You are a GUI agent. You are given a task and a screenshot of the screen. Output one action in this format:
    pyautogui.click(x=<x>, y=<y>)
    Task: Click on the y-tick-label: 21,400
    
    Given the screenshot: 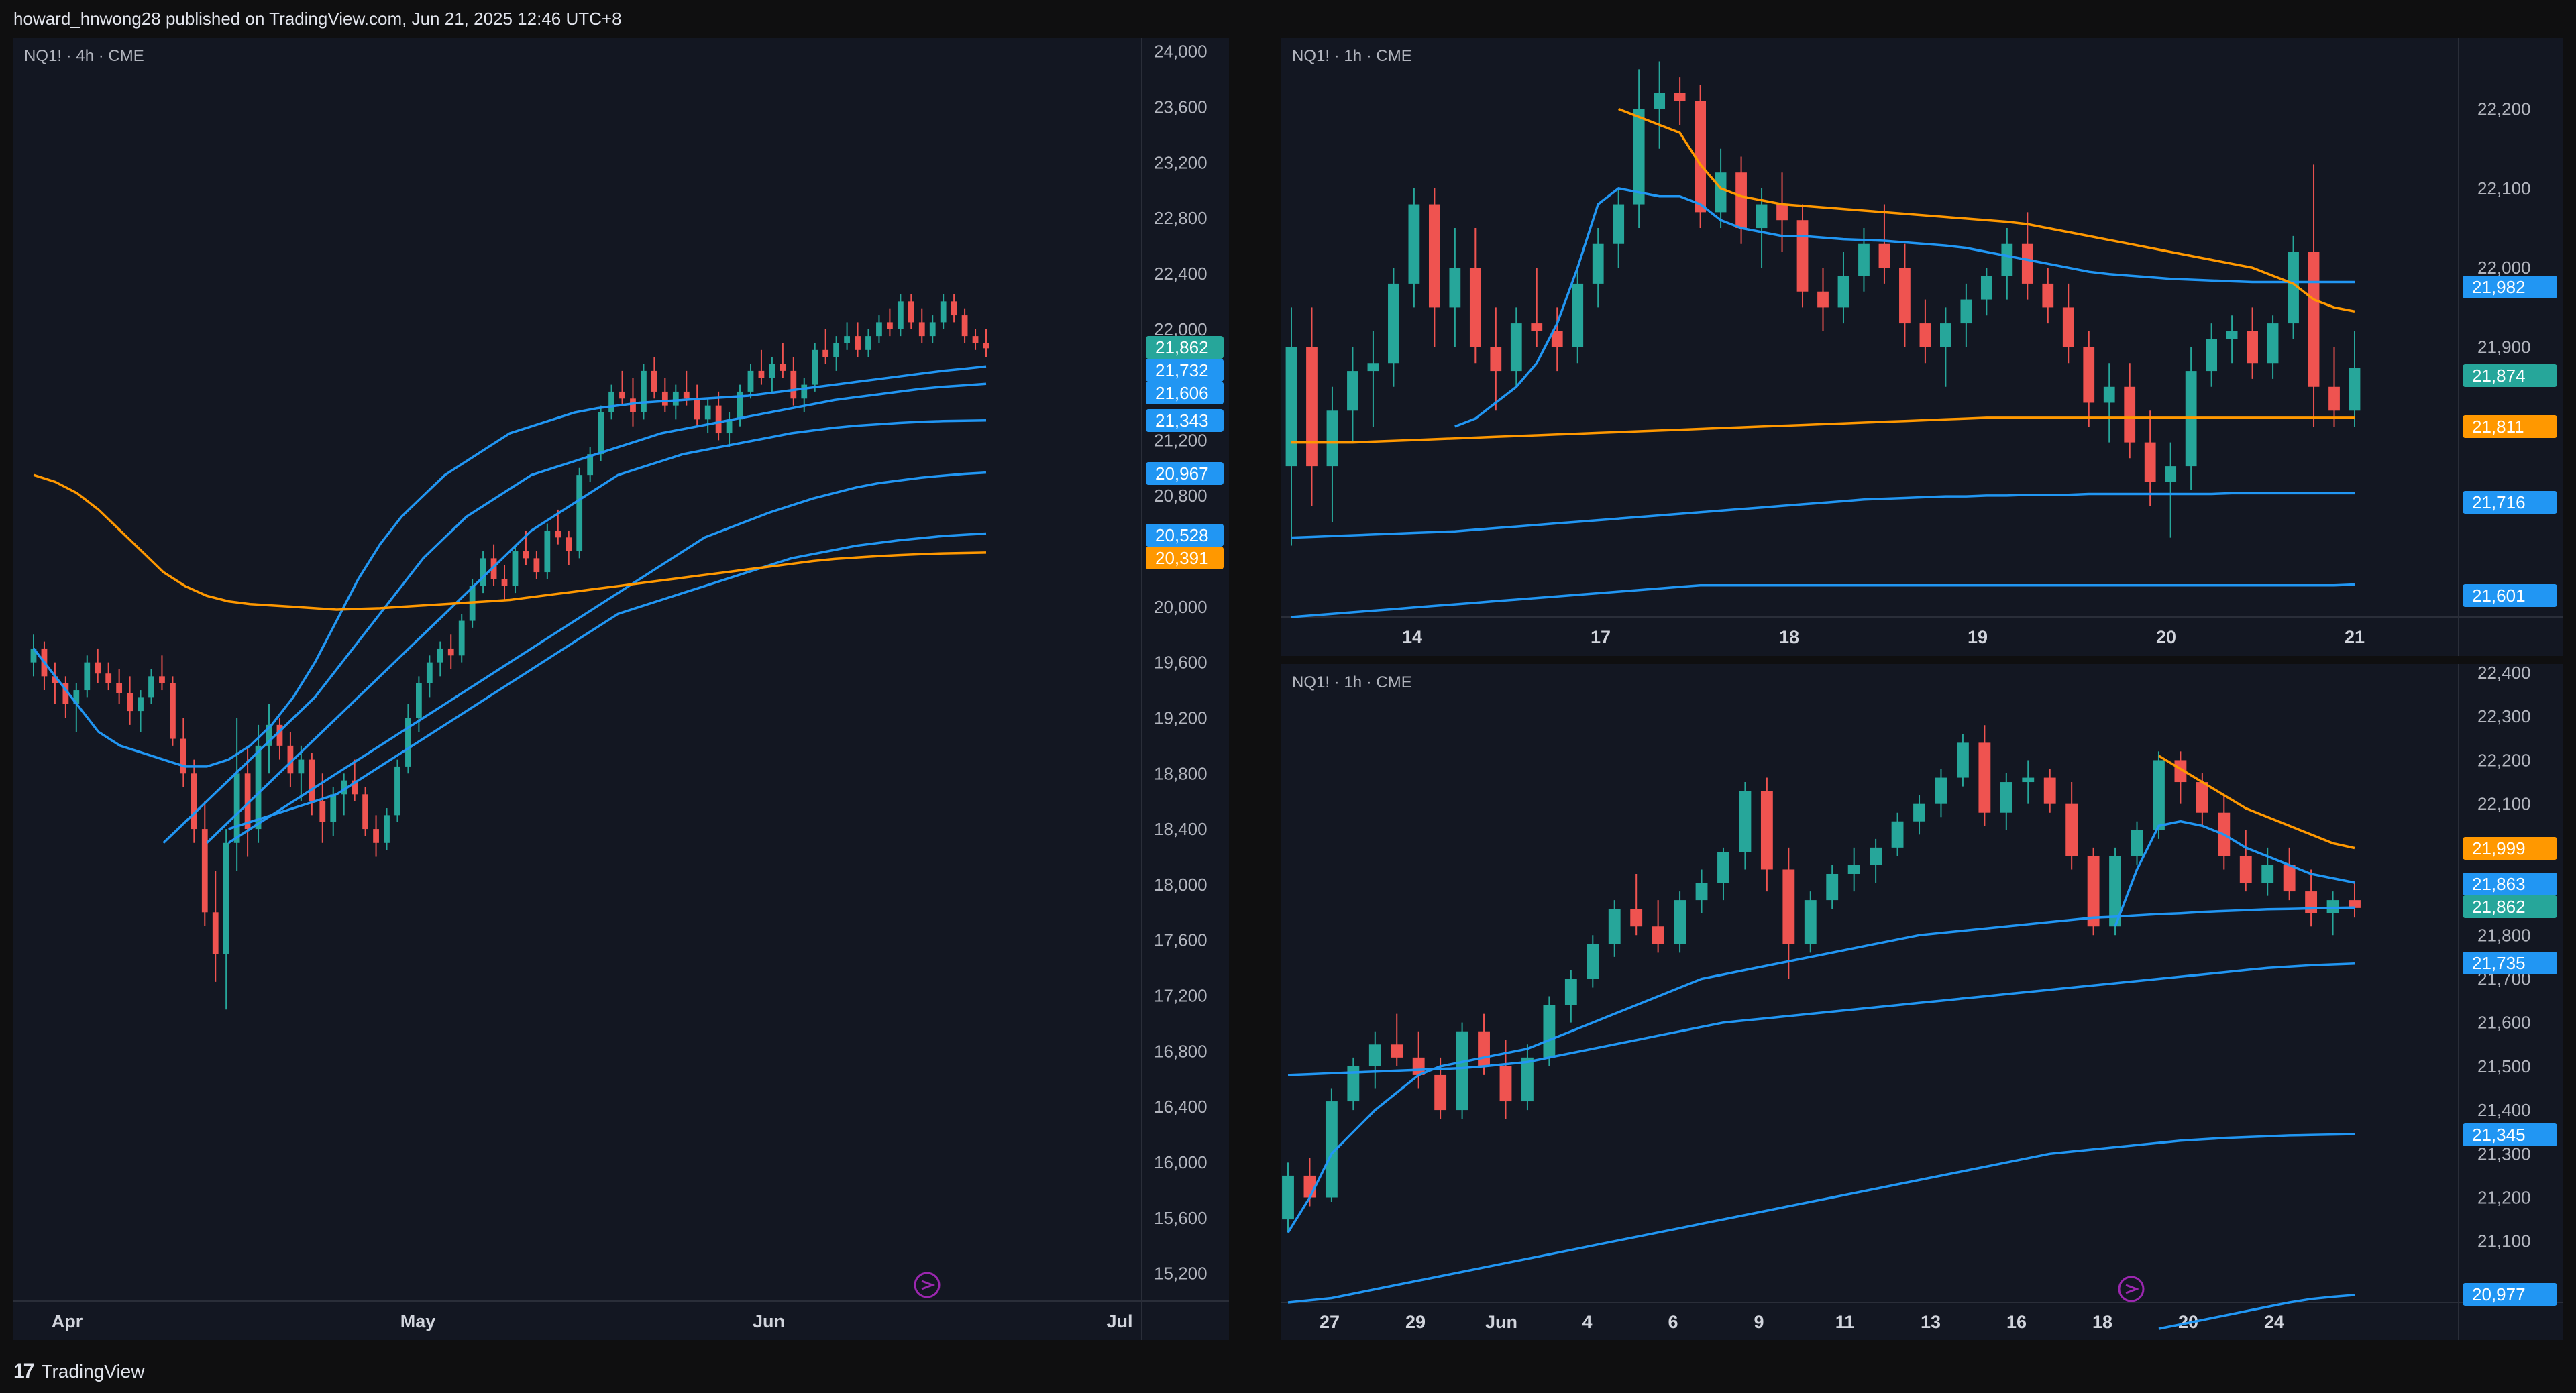 What is the action you would take?
    pyautogui.click(x=2504, y=1110)
    